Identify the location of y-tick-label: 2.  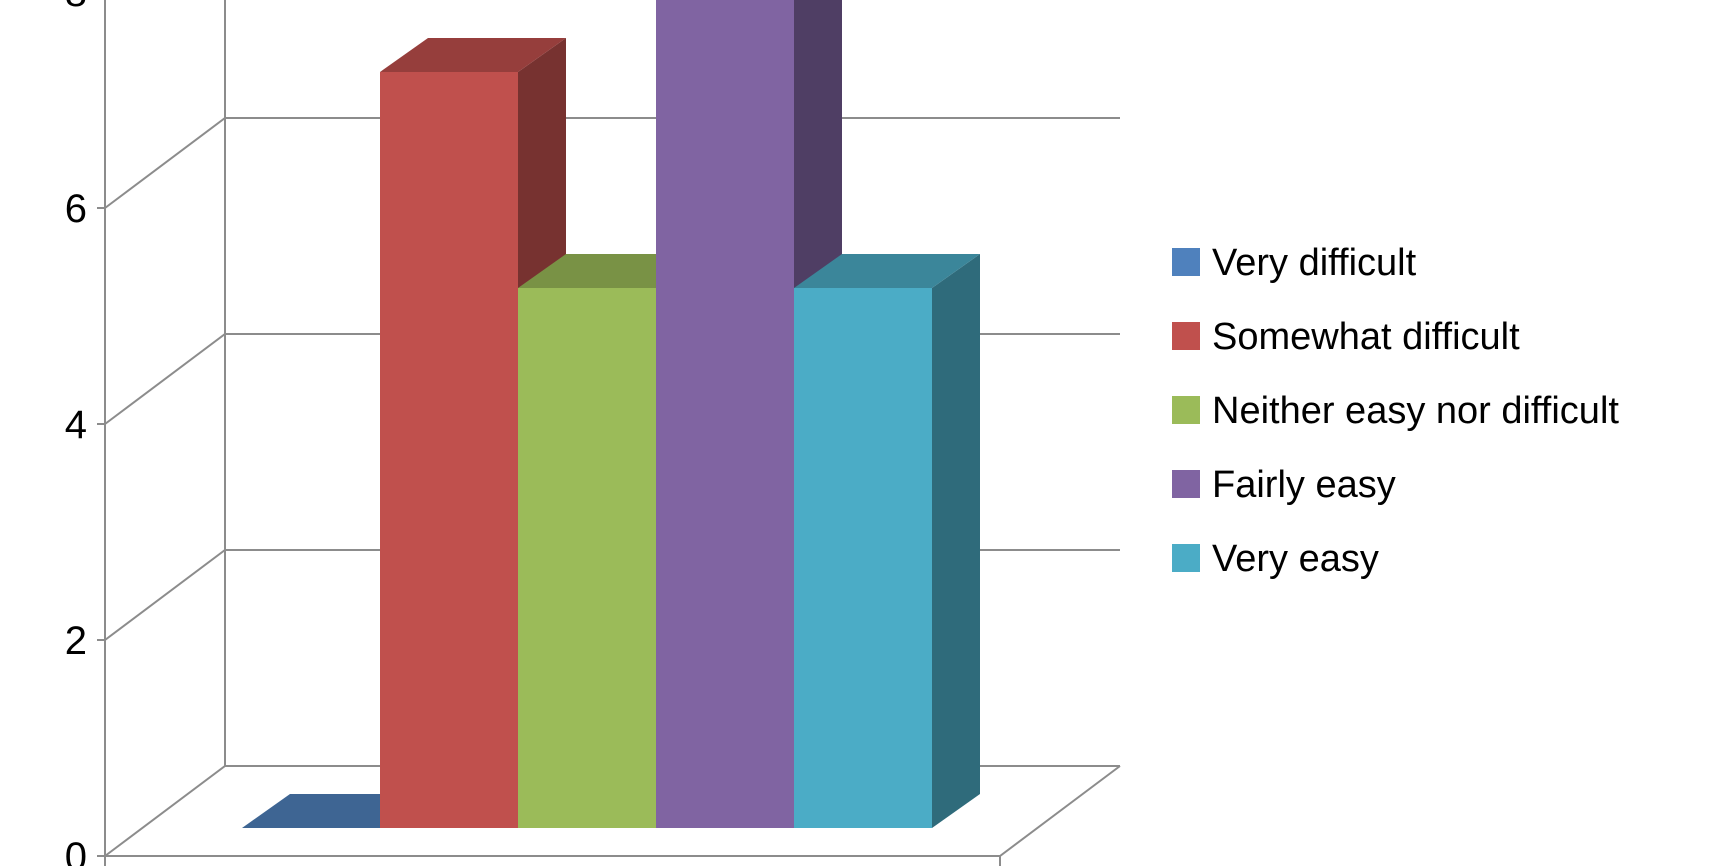
(76, 641).